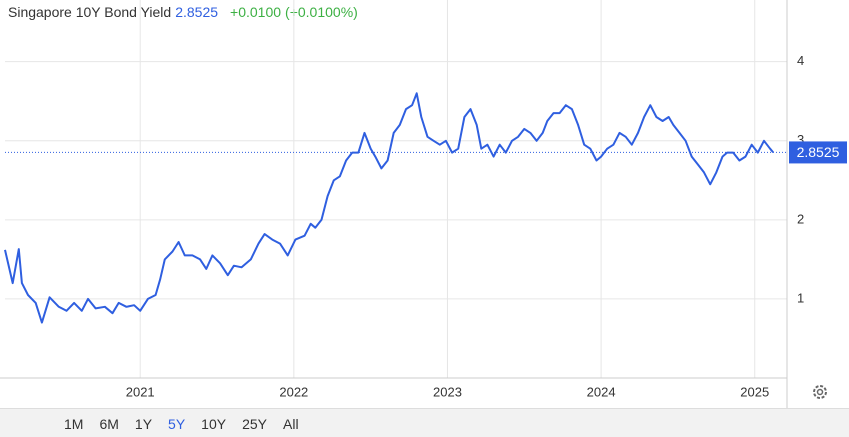 This screenshot has height=437, width=849. I want to click on change-percent: (+0.0100%), so click(321, 12).